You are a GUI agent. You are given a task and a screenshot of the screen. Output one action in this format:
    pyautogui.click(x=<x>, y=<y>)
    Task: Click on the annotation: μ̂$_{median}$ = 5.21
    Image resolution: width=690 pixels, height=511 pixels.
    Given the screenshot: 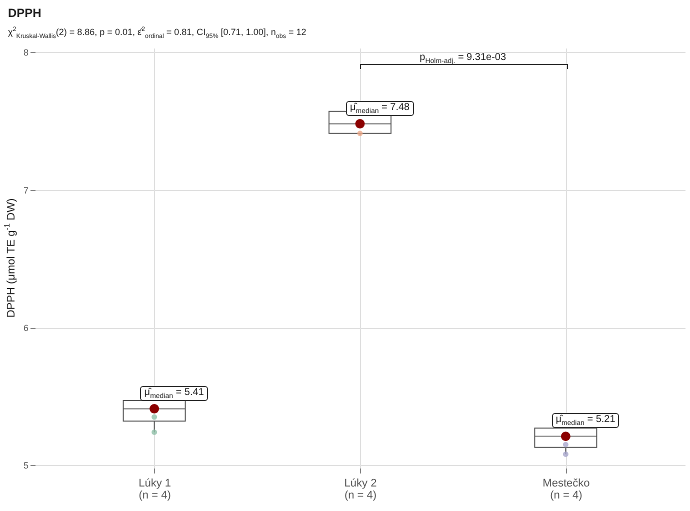 What is the action you would take?
    pyautogui.click(x=586, y=420)
    